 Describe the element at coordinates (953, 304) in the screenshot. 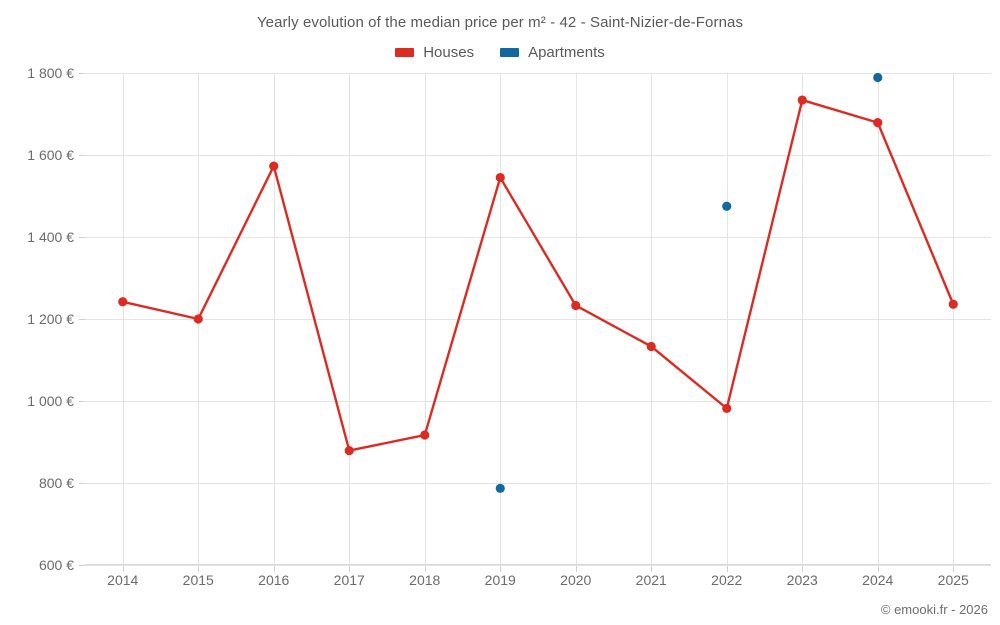

I see `data-point-houses-2025` at that location.